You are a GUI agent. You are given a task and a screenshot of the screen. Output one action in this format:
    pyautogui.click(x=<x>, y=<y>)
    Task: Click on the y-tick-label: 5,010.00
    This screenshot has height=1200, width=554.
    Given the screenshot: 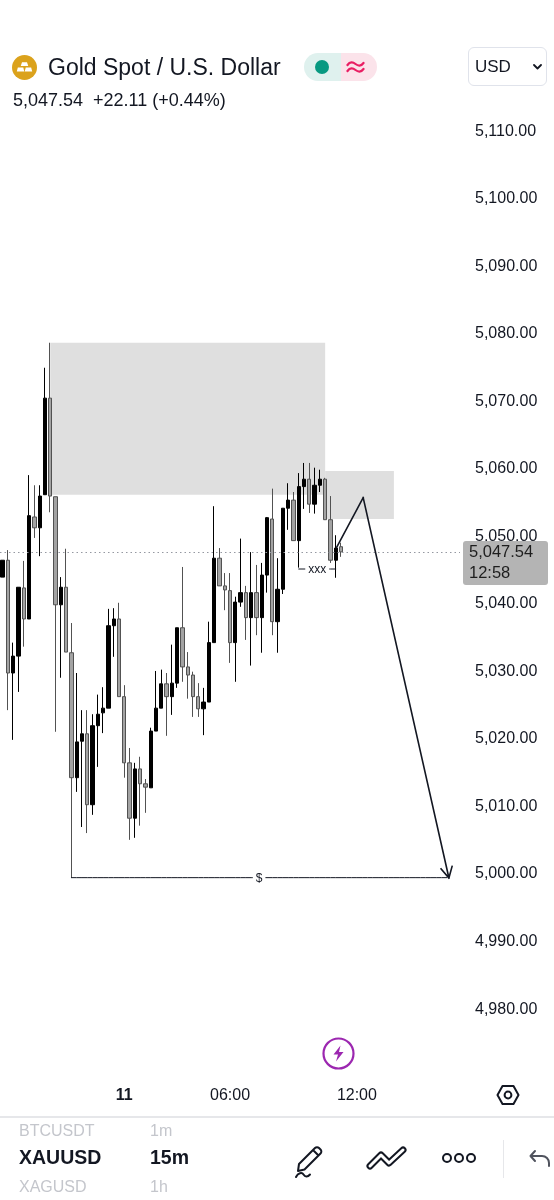 What is the action you would take?
    pyautogui.click(x=506, y=805)
    